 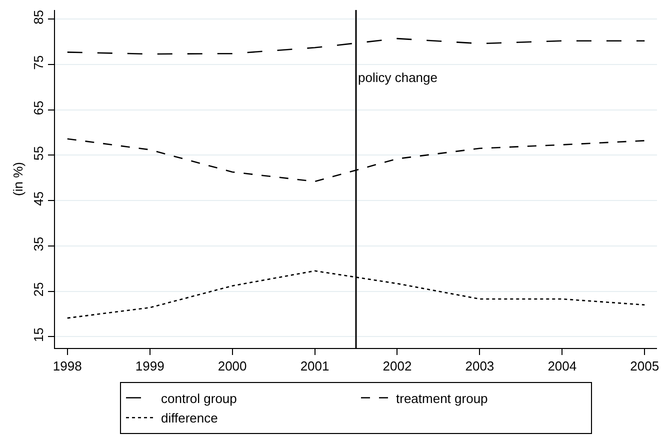 What do you see at coordinates (38, 17) in the screenshot?
I see `y-tick-label: 85` at bounding box center [38, 17].